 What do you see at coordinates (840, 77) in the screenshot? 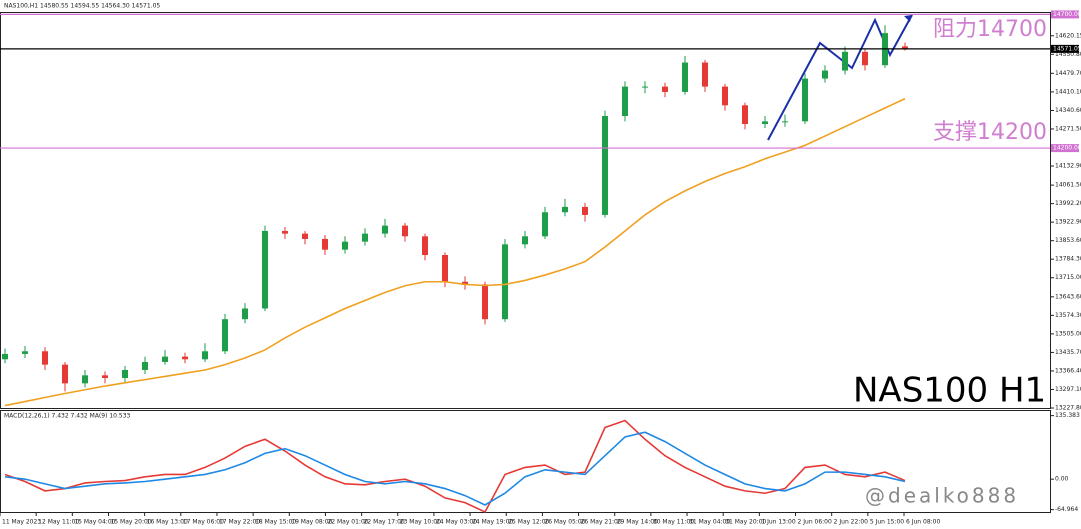
I see `trend-arrows` at bounding box center [840, 77].